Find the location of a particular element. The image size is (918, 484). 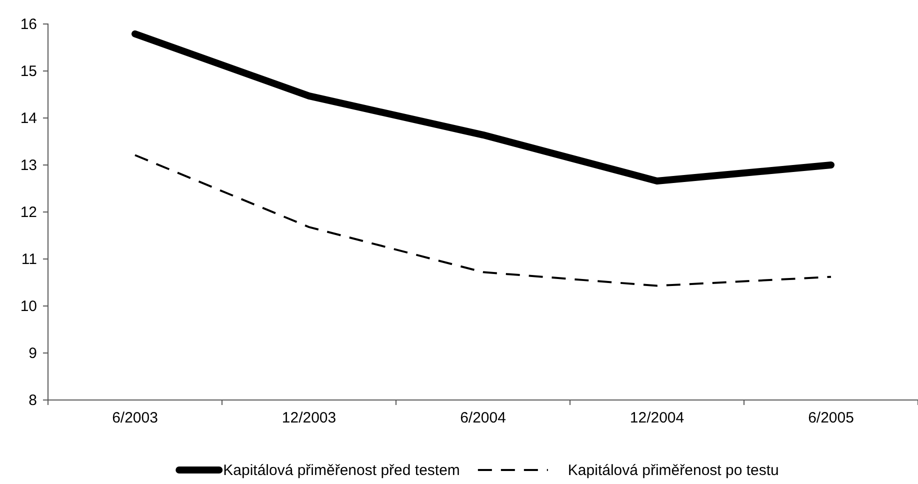

legend-label: Kapitálová přiměřenost po testu is located at coordinates (673, 470).